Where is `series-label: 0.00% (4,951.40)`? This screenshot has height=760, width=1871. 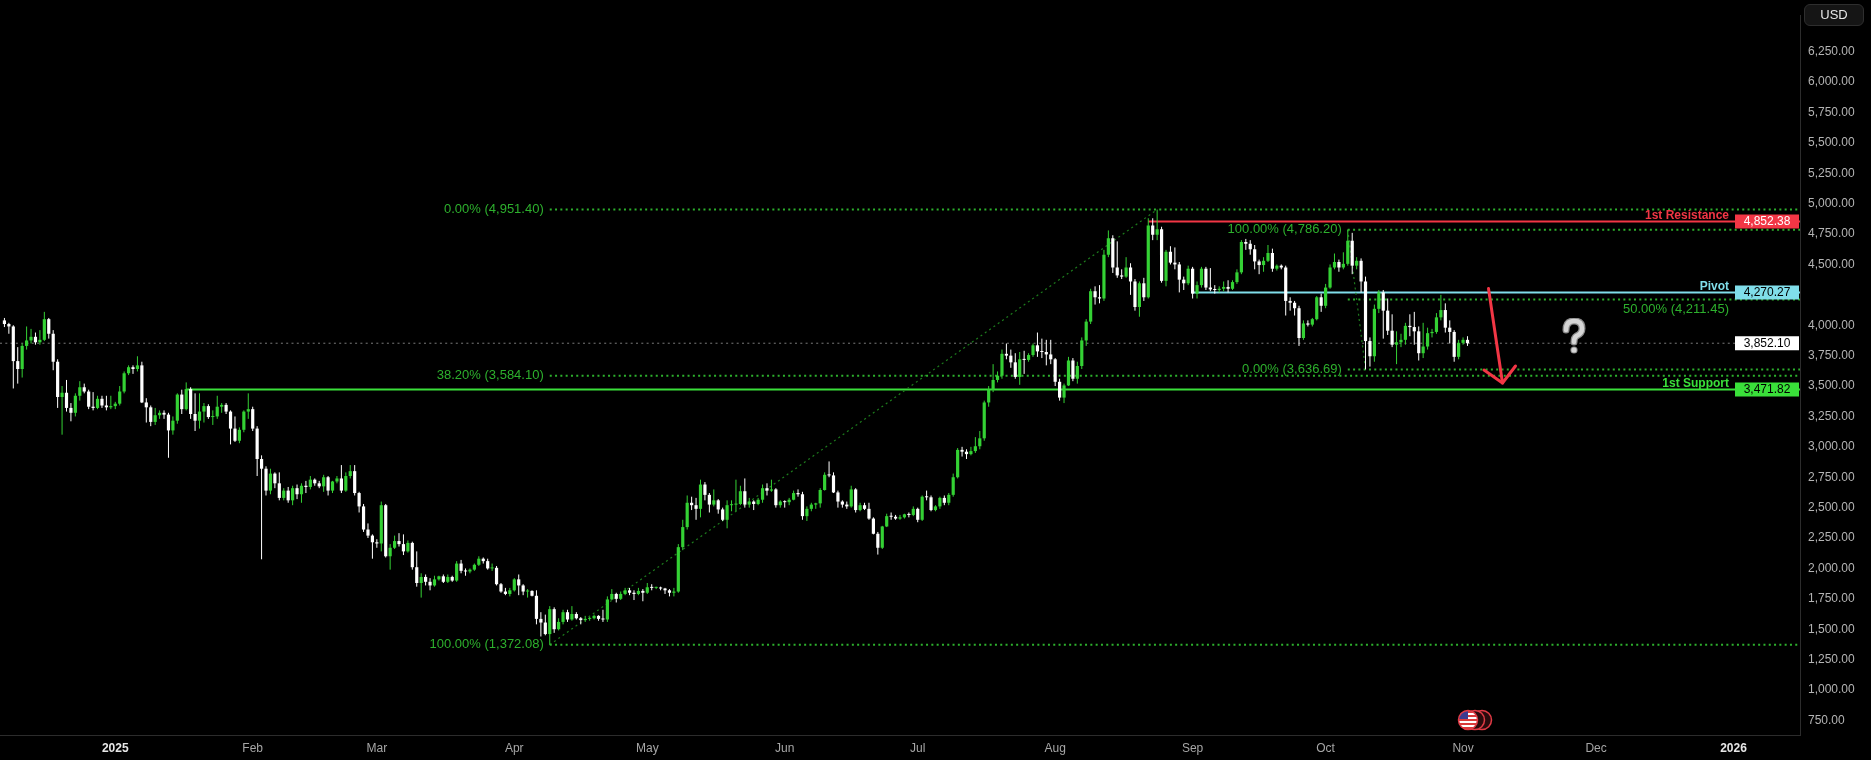
series-label: 0.00% (4,951.40) is located at coordinates (494, 209).